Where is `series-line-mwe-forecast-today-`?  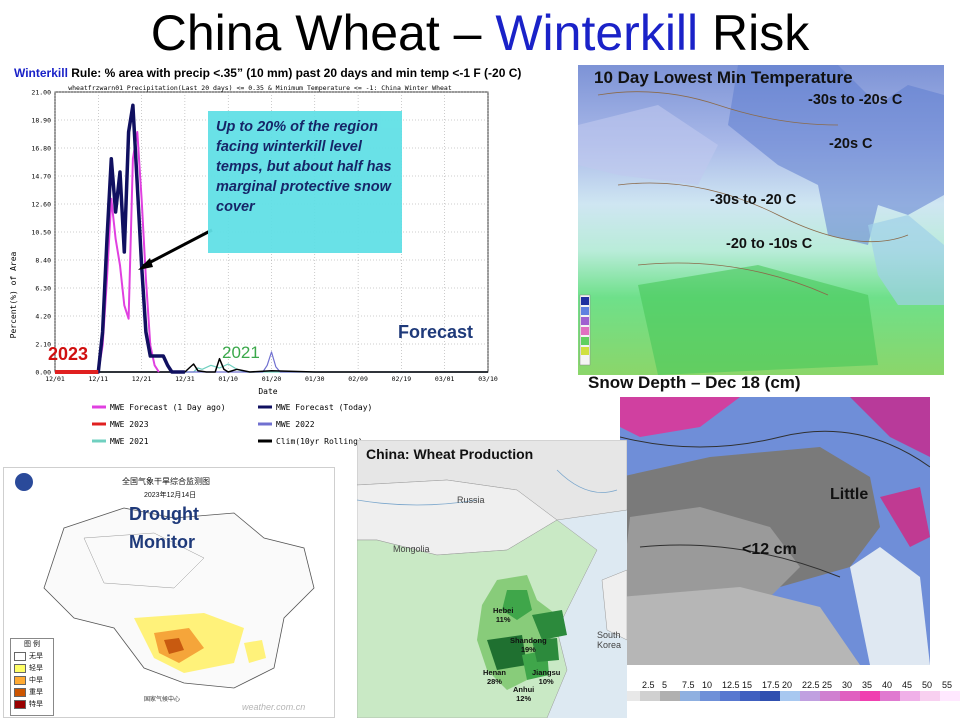 series-line-mwe-forecast-today- is located at coordinates (120, 238).